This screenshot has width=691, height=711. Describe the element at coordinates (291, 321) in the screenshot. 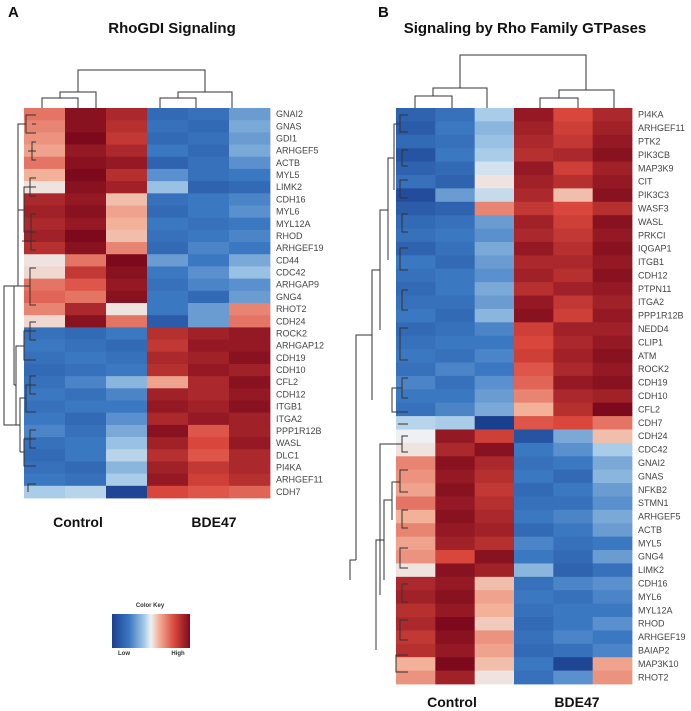

I see `gene-label: CDH24` at that location.